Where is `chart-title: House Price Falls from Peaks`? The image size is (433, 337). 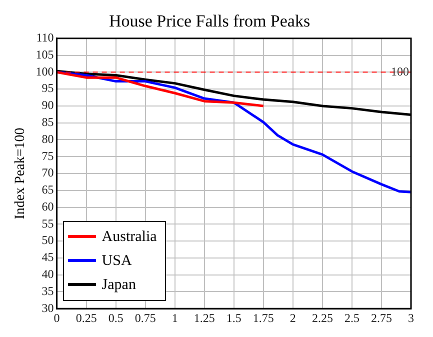
chart-title: House Price Falls from Peaks is located at coordinates (209, 21).